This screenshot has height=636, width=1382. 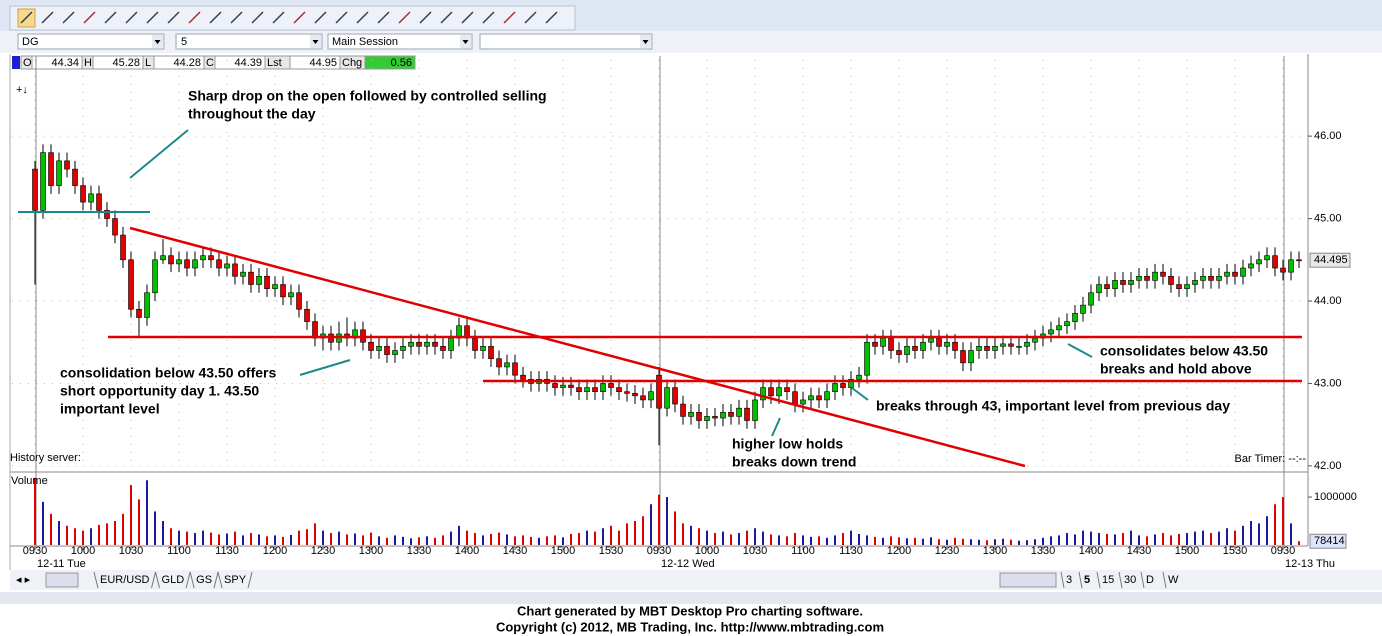 I want to click on symbol-tab: GLD, so click(x=173, y=580).